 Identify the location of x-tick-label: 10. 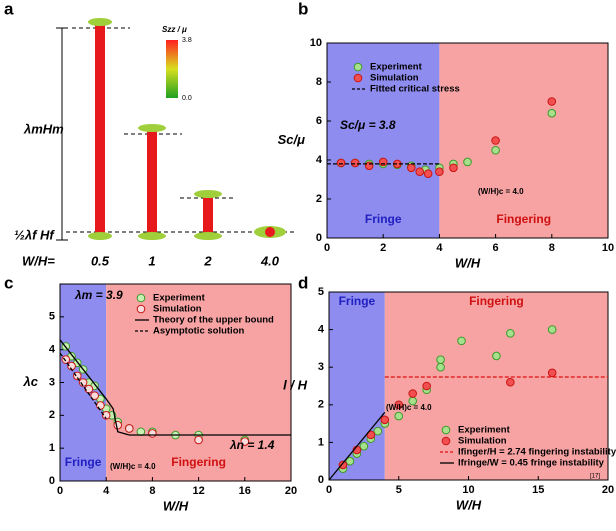
(468, 490).